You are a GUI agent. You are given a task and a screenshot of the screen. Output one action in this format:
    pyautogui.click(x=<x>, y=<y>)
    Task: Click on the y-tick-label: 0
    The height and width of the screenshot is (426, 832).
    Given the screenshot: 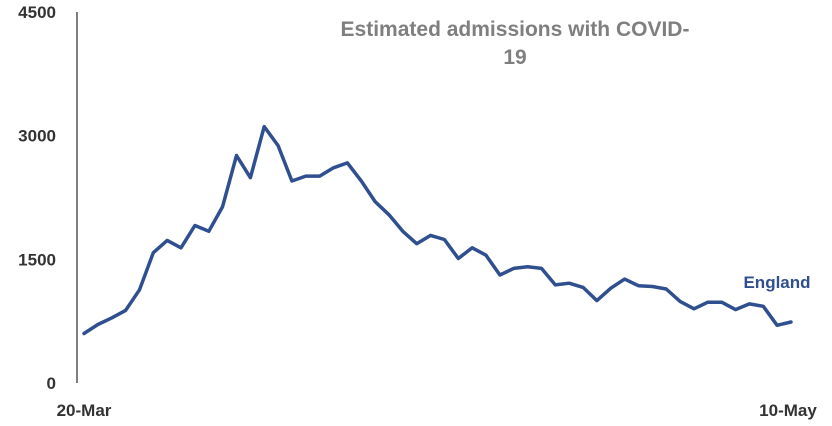 What is the action you would take?
    pyautogui.click(x=51, y=383)
    